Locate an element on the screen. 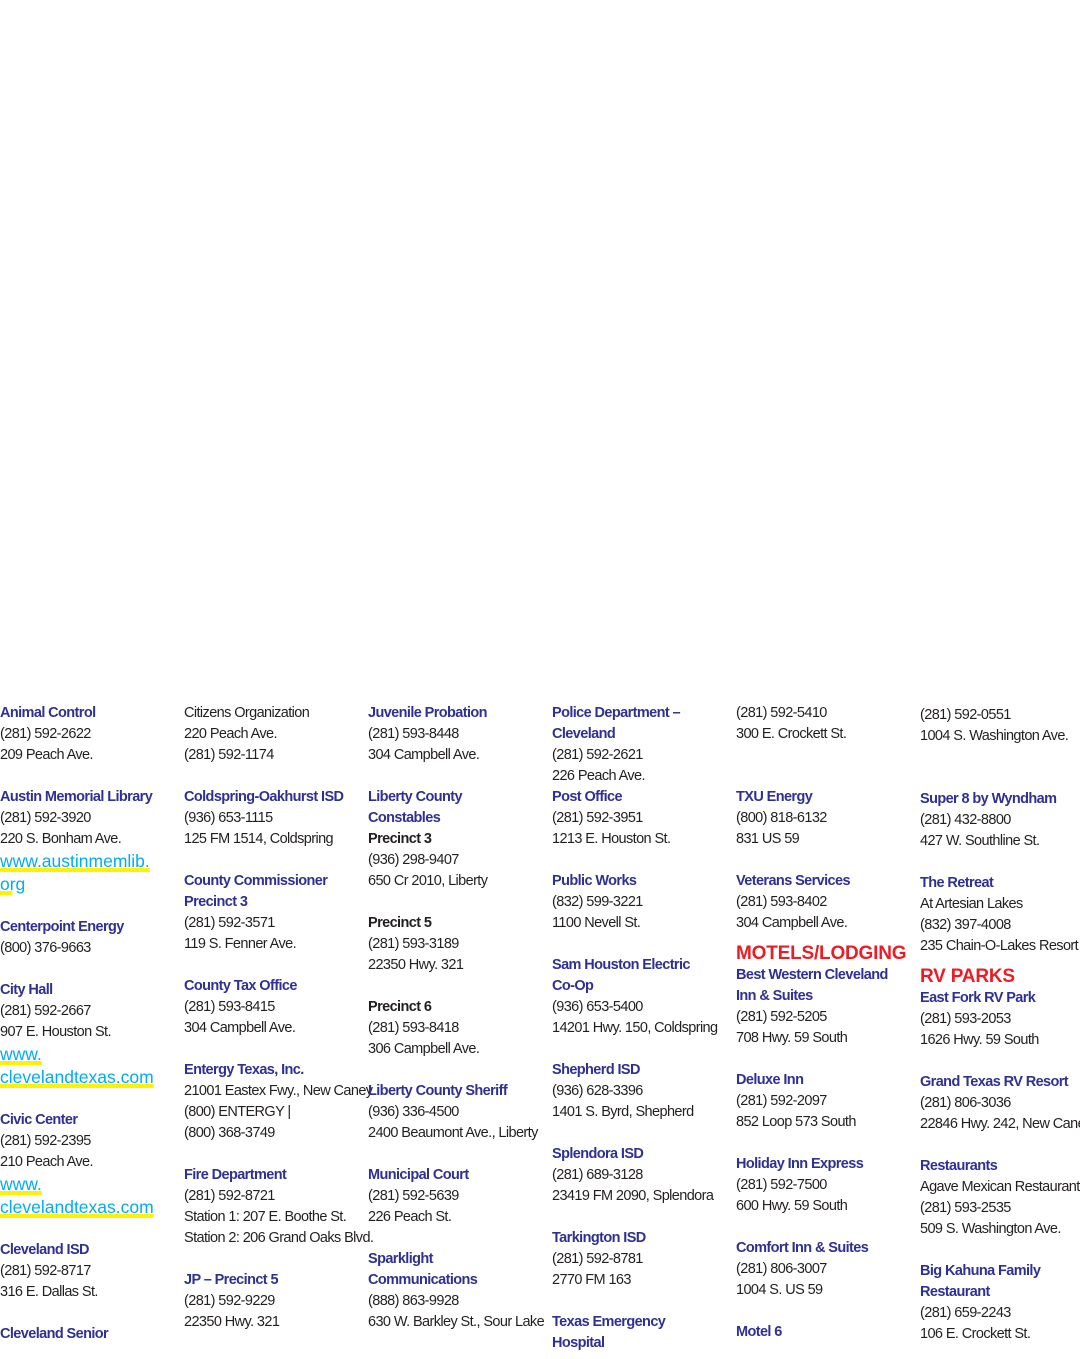 This screenshot has width=1080, height=1359. listing-address: 22350 Hwy. 321 is located at coordinates (232, 1322).